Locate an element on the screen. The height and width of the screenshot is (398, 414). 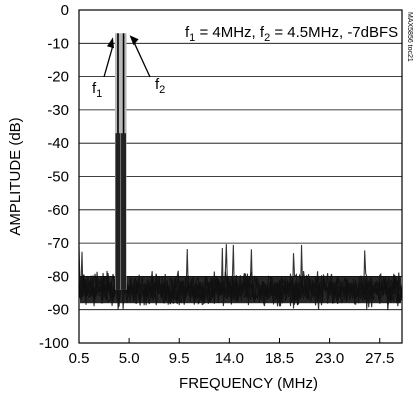
noise-floor is located at coordinates (240, 277).